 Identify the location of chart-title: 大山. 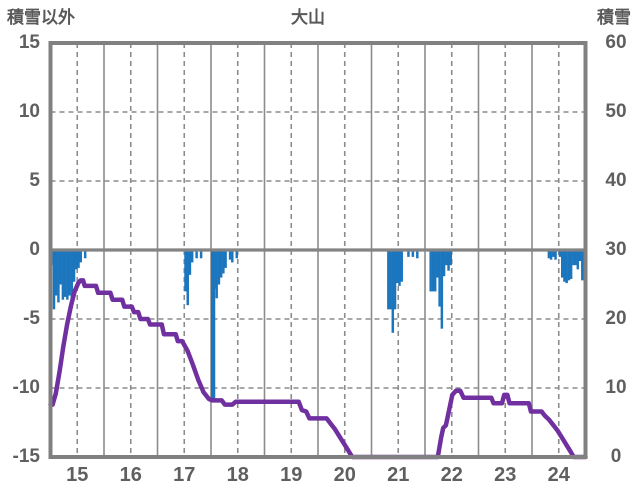
(308, 17).